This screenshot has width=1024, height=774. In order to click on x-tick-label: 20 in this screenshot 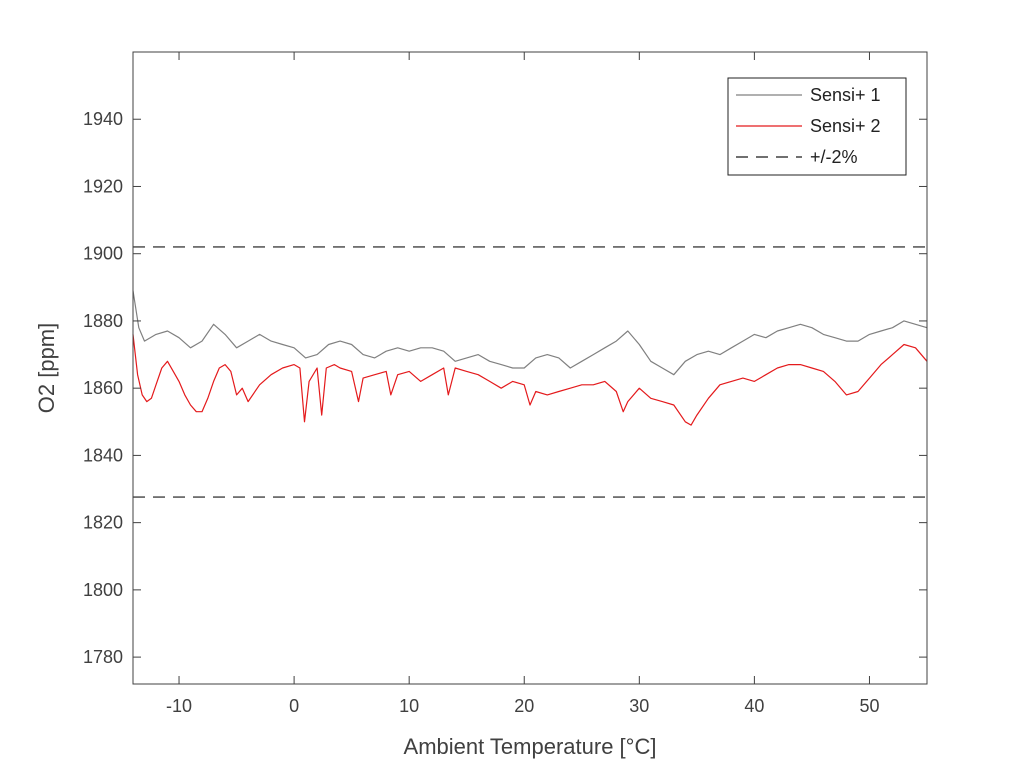, I will do `click(524, 706)`.